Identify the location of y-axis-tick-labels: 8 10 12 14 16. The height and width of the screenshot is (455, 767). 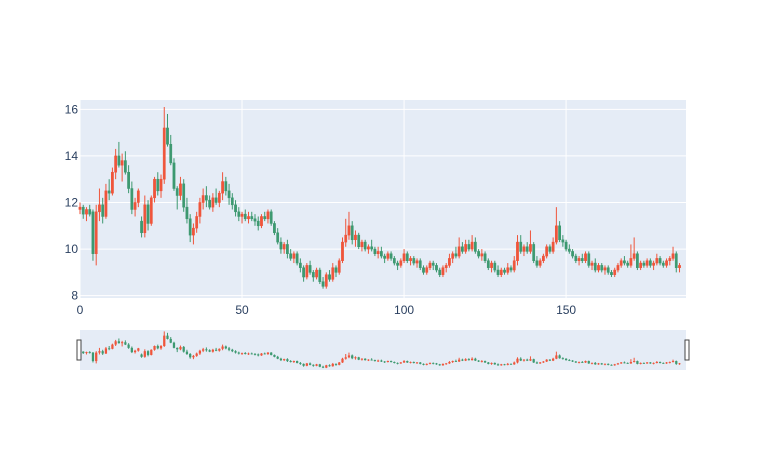
(72, 202).